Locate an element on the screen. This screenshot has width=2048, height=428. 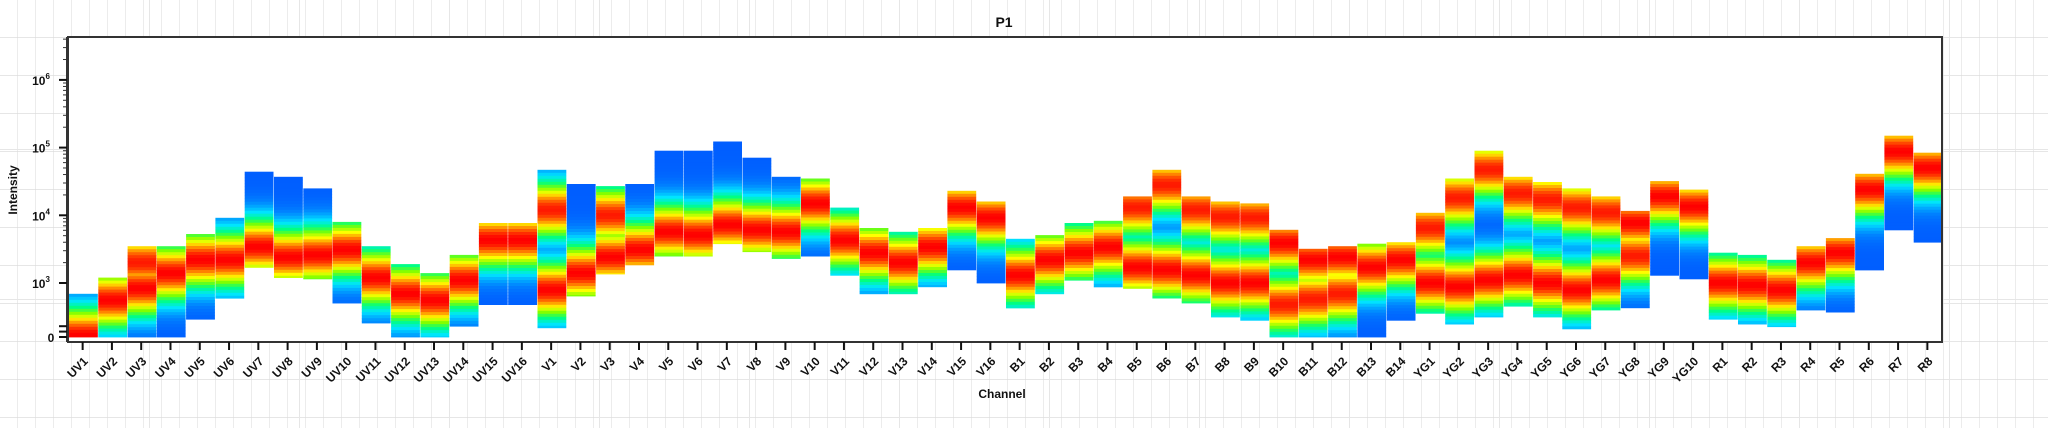
density-column-UV9 is located at coordinates (318, 234).